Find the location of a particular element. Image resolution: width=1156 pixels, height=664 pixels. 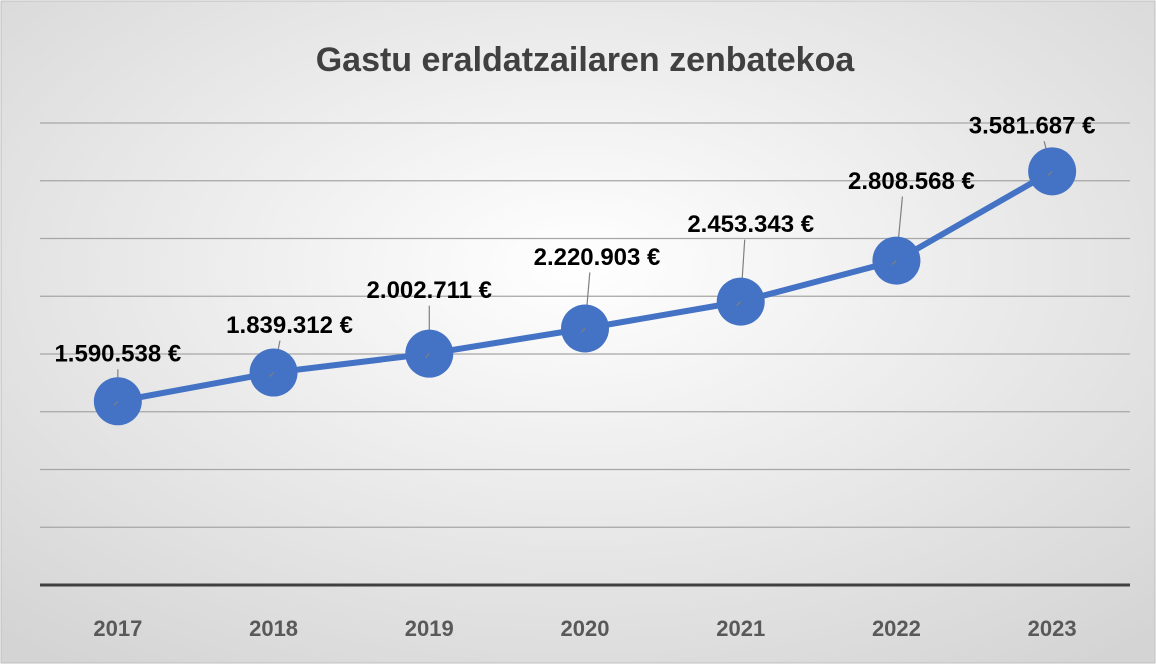

x-tick-label: 2022 is located at coordinates (896, 628).